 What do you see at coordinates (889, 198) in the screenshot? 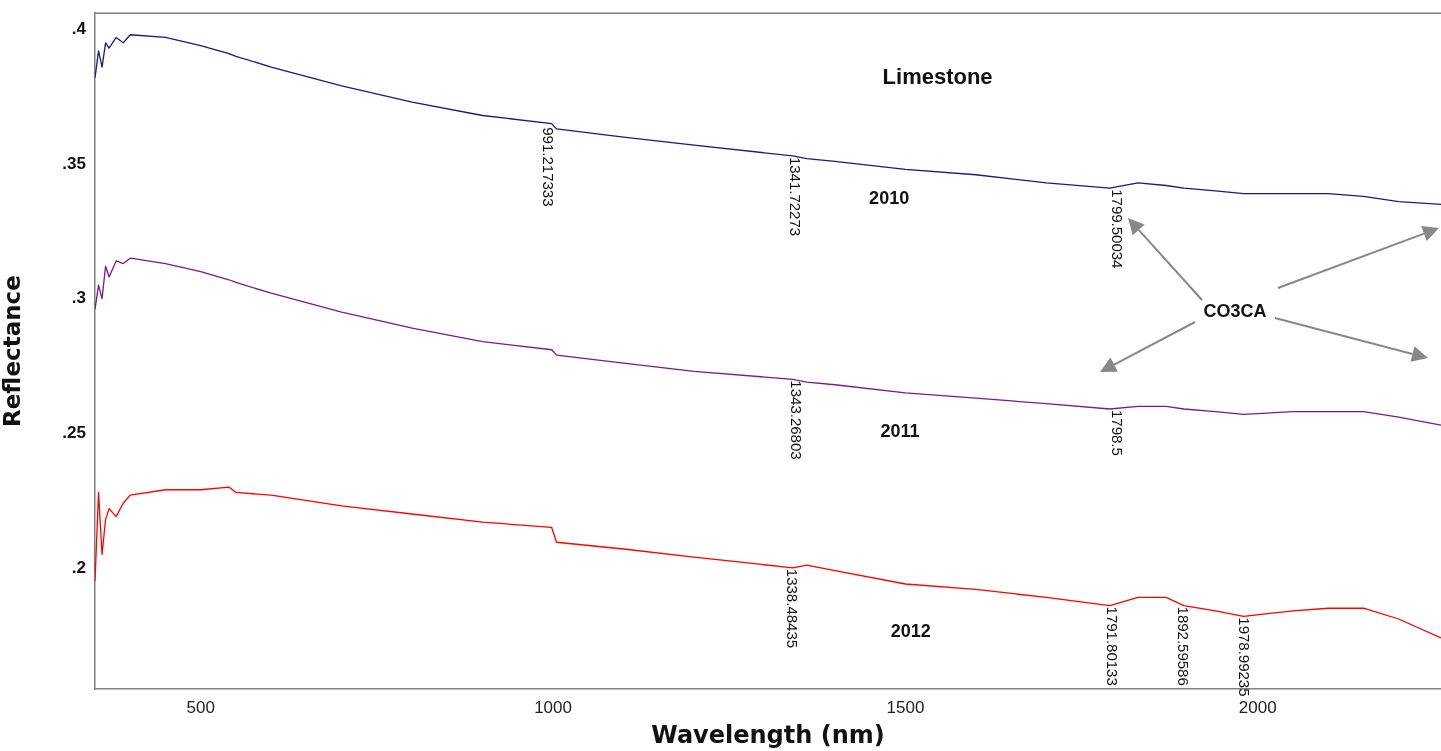
I see `series-label: 2010` at bounding box center [889, 198].